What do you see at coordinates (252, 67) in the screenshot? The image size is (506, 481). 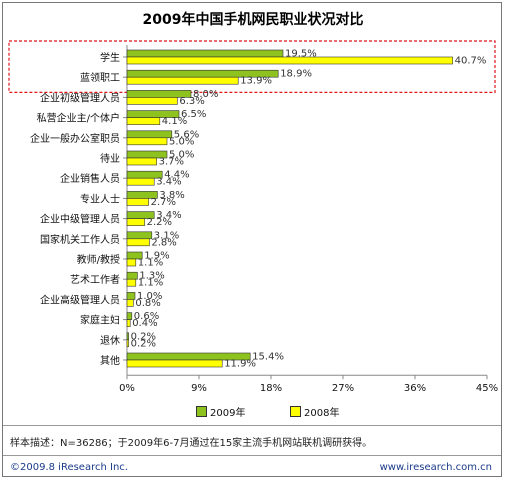 I see `highlight-box` at bounding box center [252, 67].